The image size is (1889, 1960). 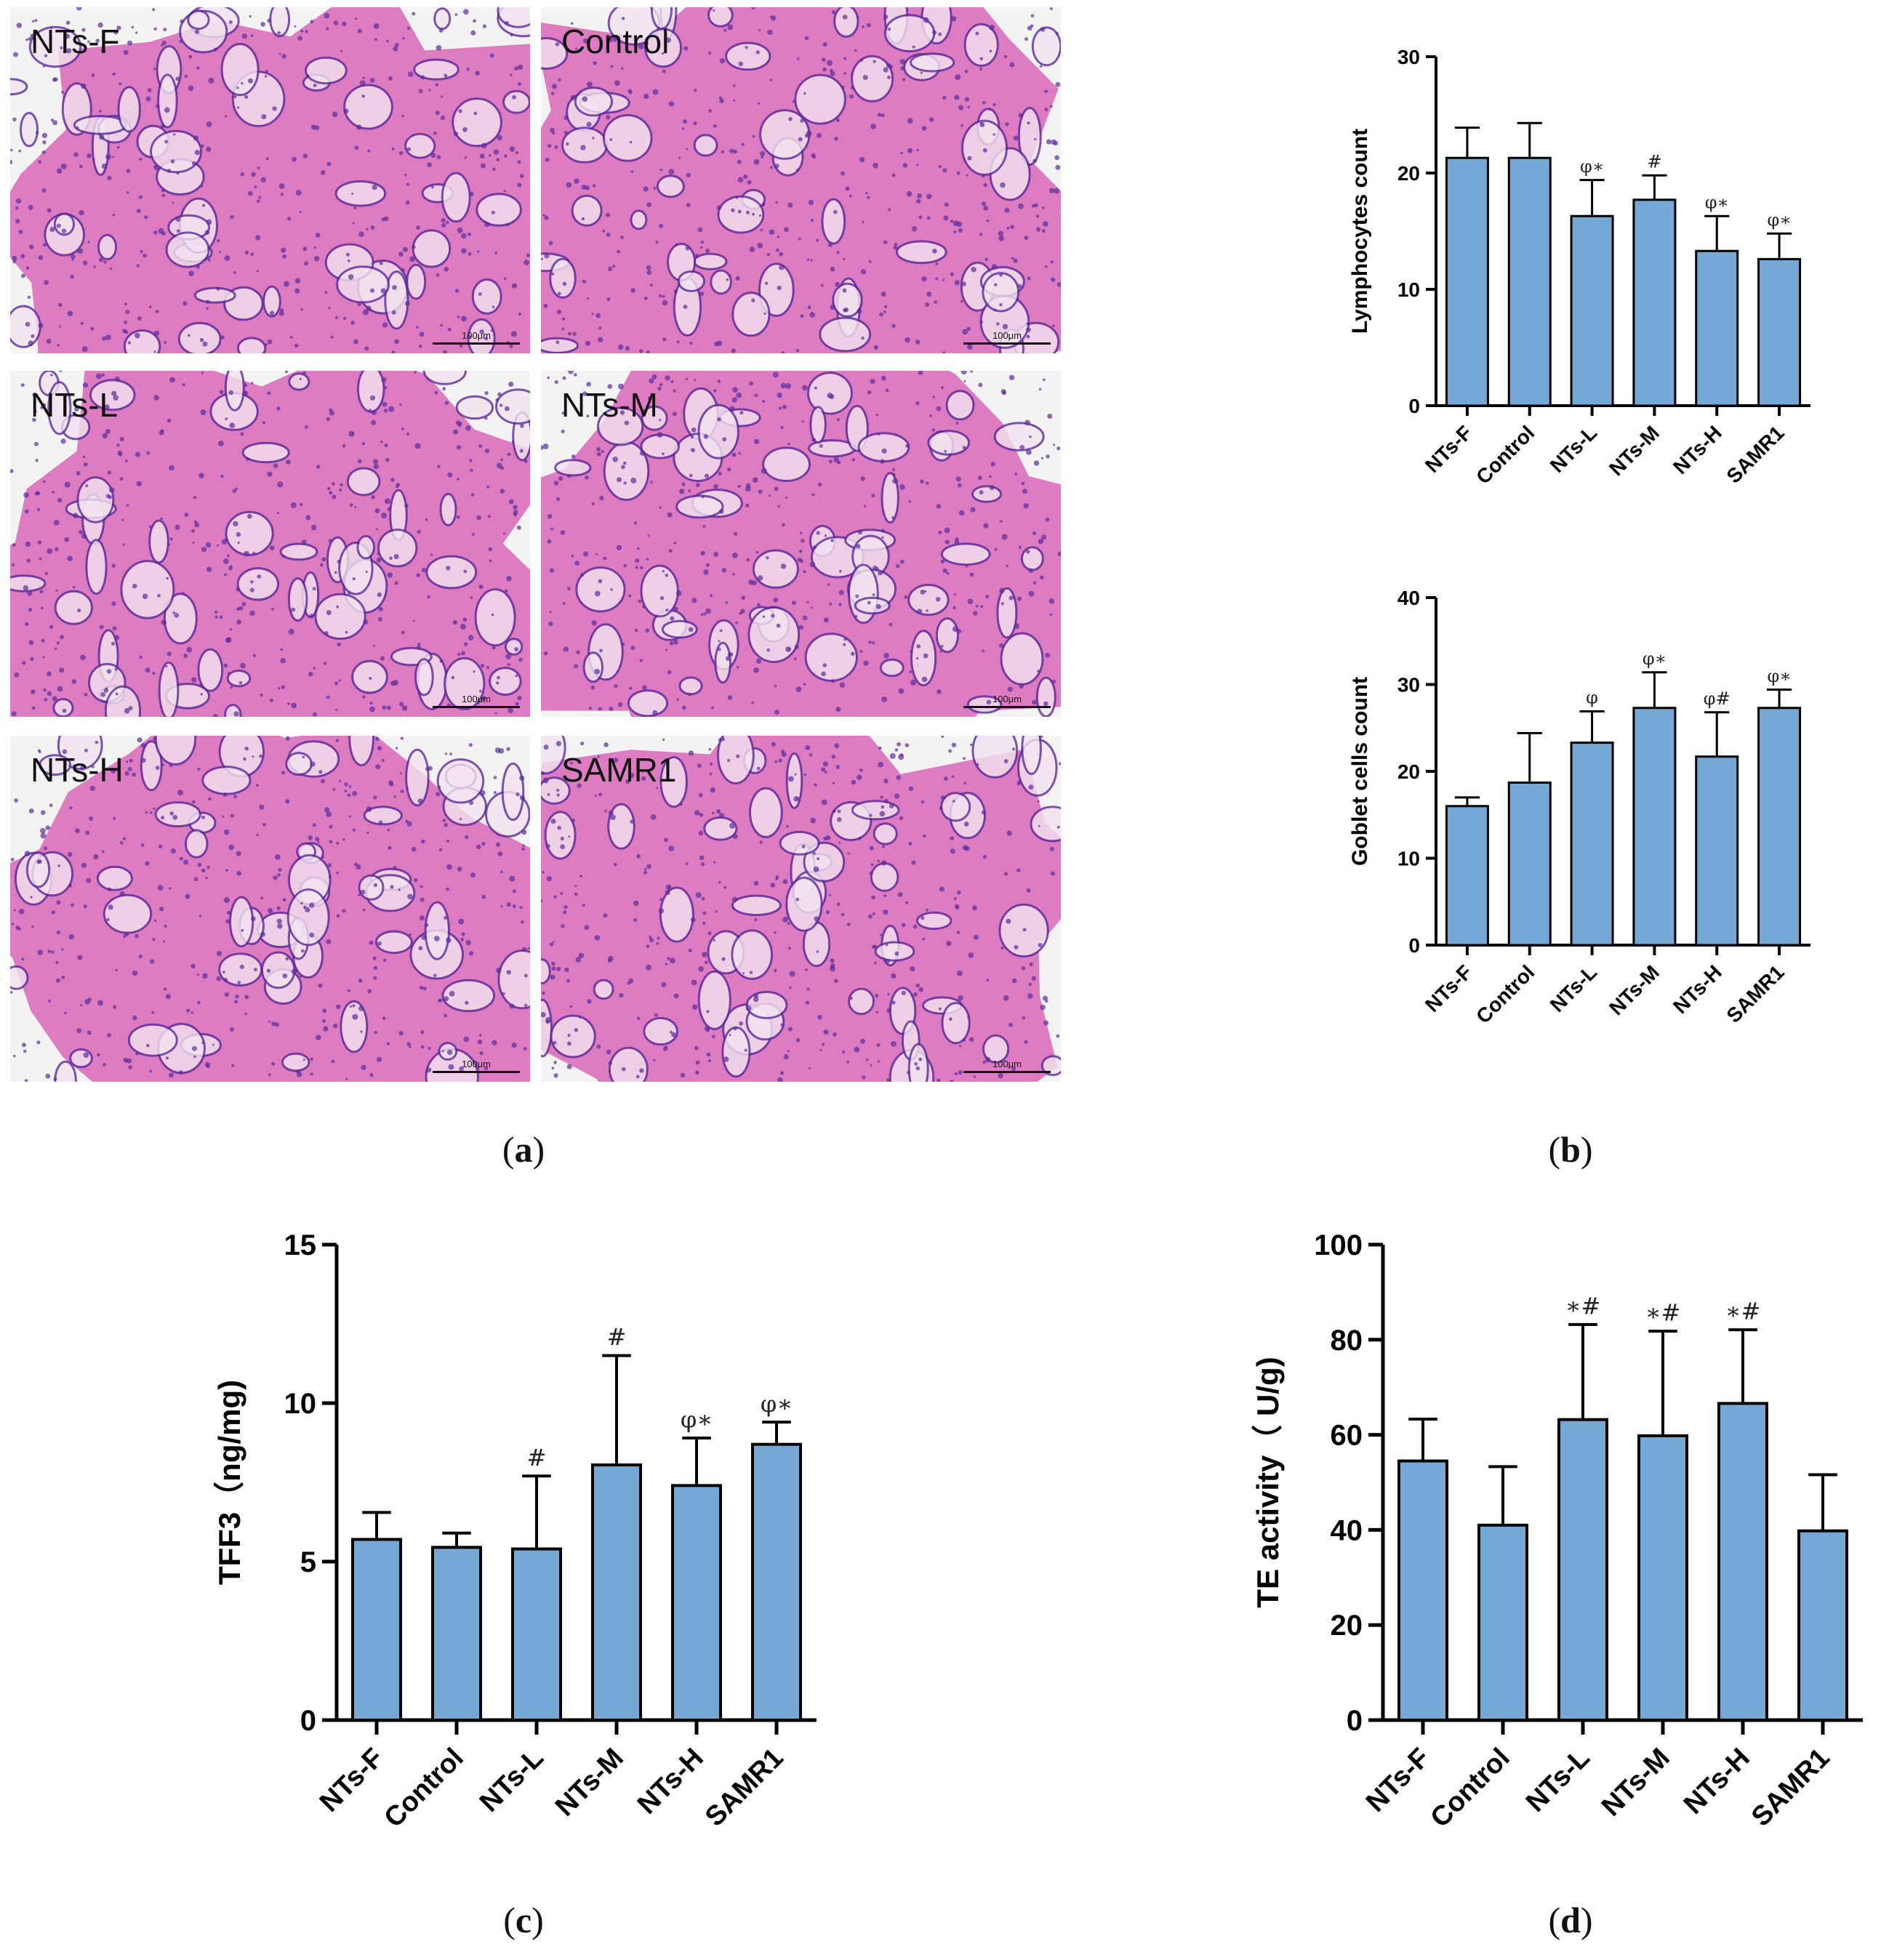 What do you see at coordinates (523, 1920) in the screenshot?
I see `caption-c: (c)` at bounding box center [523, 1920].